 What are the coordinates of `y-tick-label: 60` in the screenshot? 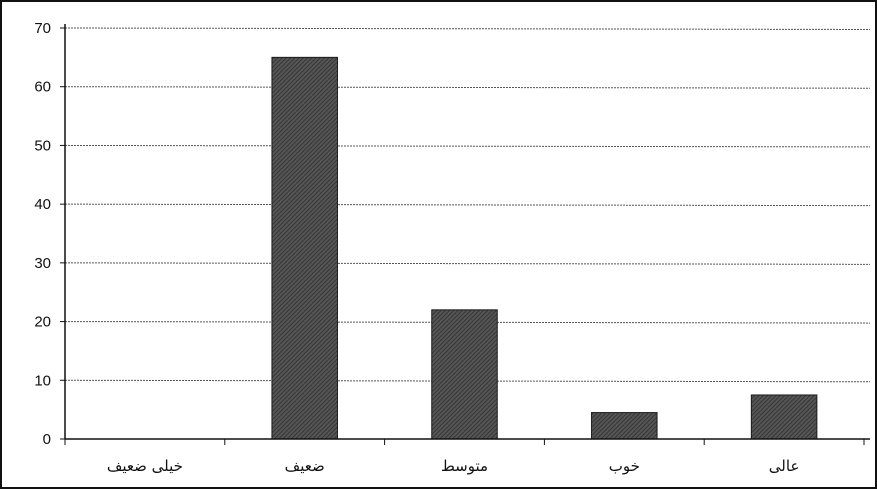 It's located at (42, 87).